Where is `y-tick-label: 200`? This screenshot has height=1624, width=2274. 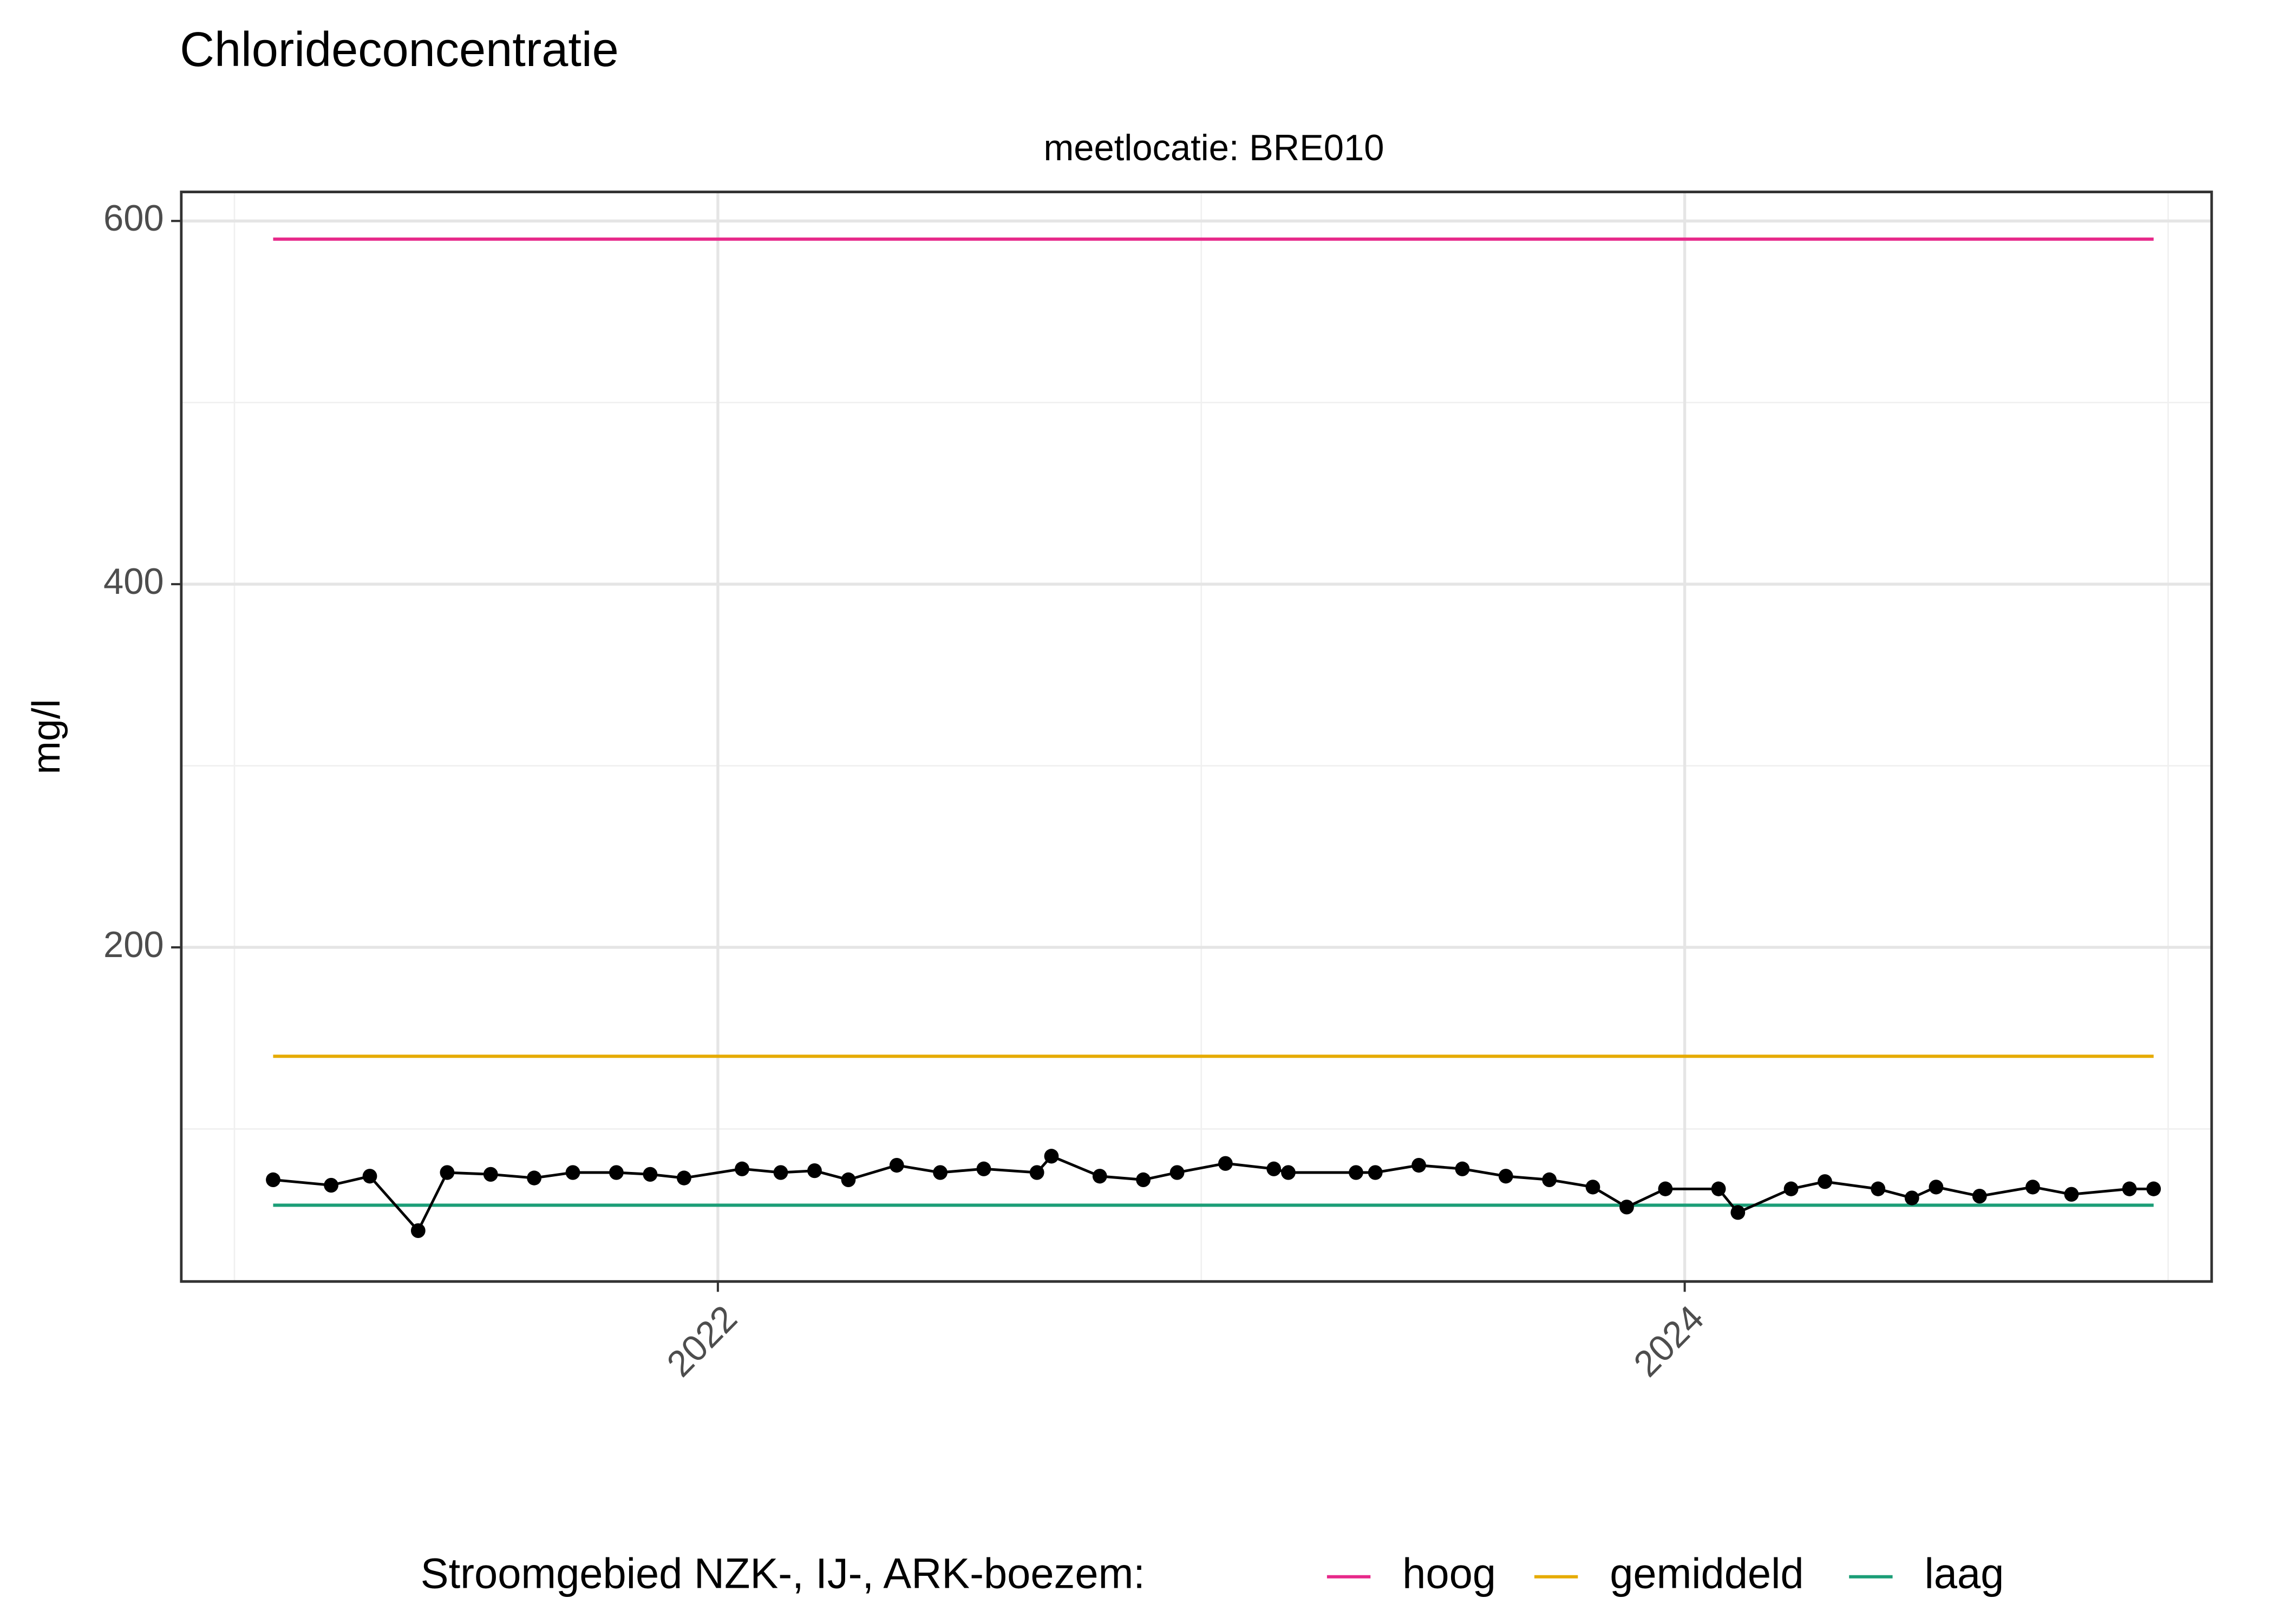
y-tick-label: 200 is located at coordinates (134, 946).